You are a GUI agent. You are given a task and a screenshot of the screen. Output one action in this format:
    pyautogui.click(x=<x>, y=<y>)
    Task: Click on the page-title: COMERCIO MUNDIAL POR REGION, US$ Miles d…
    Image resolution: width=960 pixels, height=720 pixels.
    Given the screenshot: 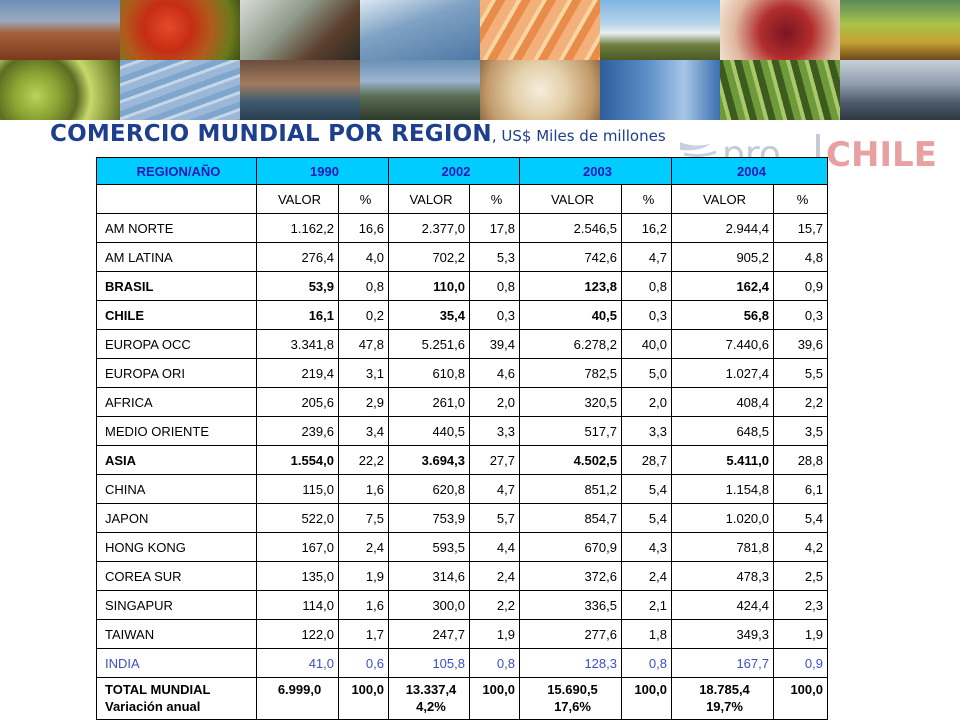 What is the action you would take?
    pyautogui.click(x=358, y=134)
    